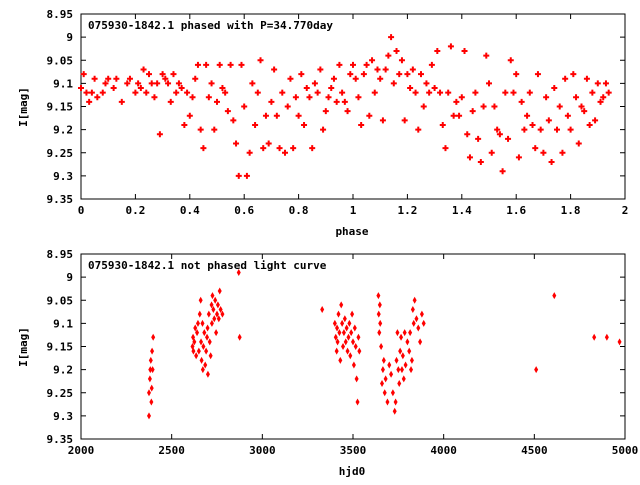 The image size is (640, 485). Describe the element at coordinates (443, 450) in the screenshot. I see `x-tick-label: 4000` at that location.